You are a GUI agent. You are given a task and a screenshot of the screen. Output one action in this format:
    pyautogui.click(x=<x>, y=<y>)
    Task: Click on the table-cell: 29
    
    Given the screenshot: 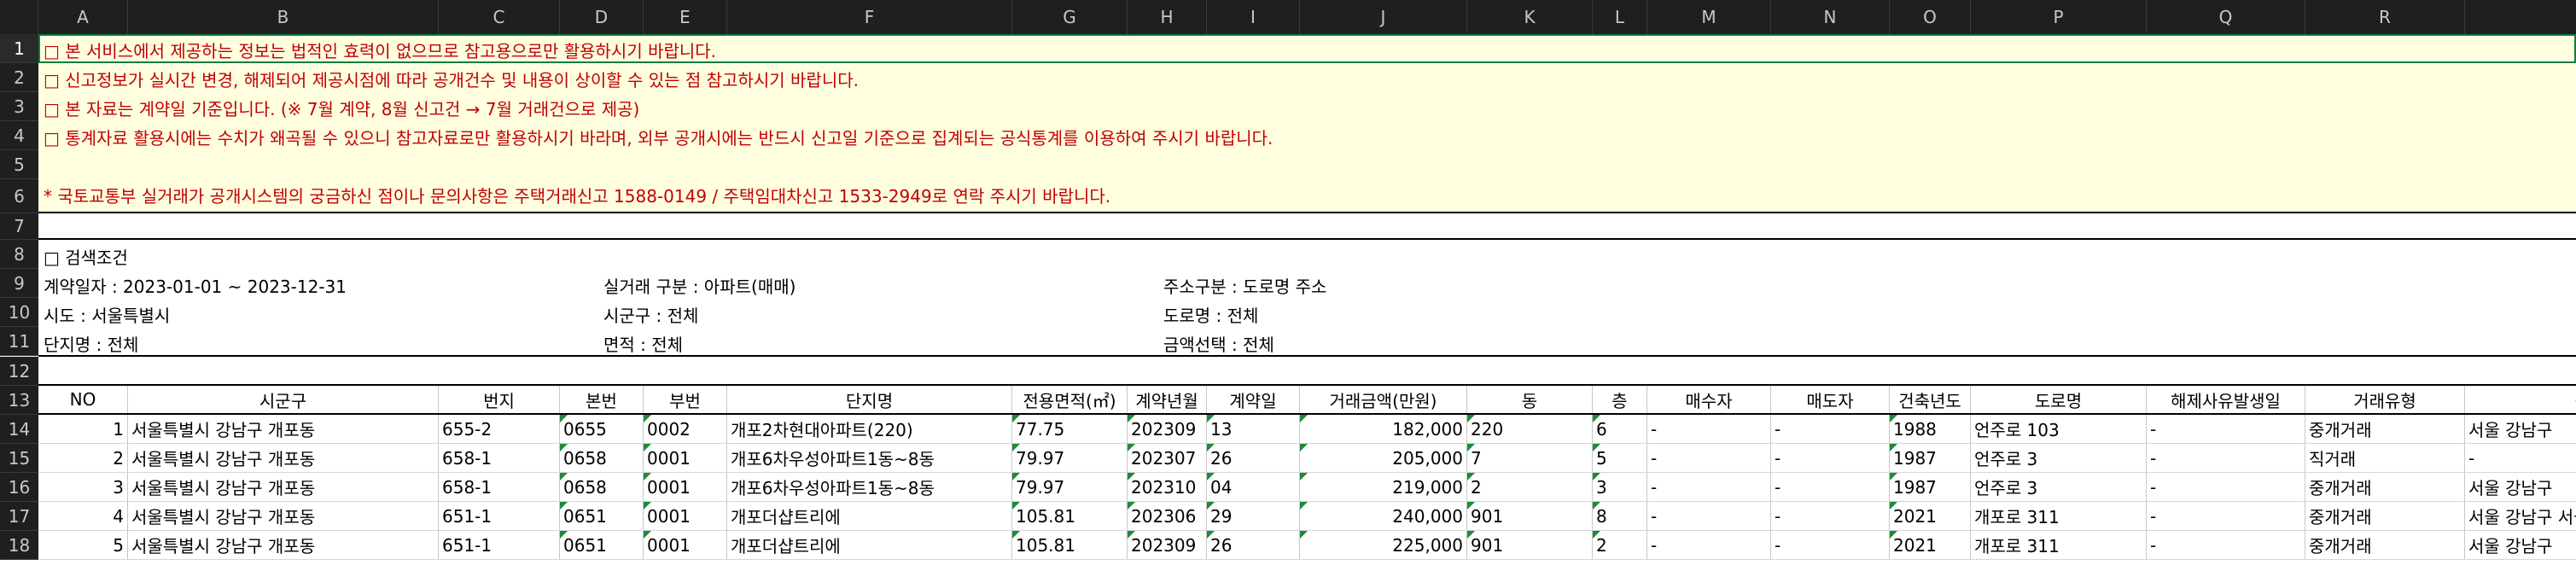 What is the action you would take?
    pyautogui.click(x=1253, y=516)
    